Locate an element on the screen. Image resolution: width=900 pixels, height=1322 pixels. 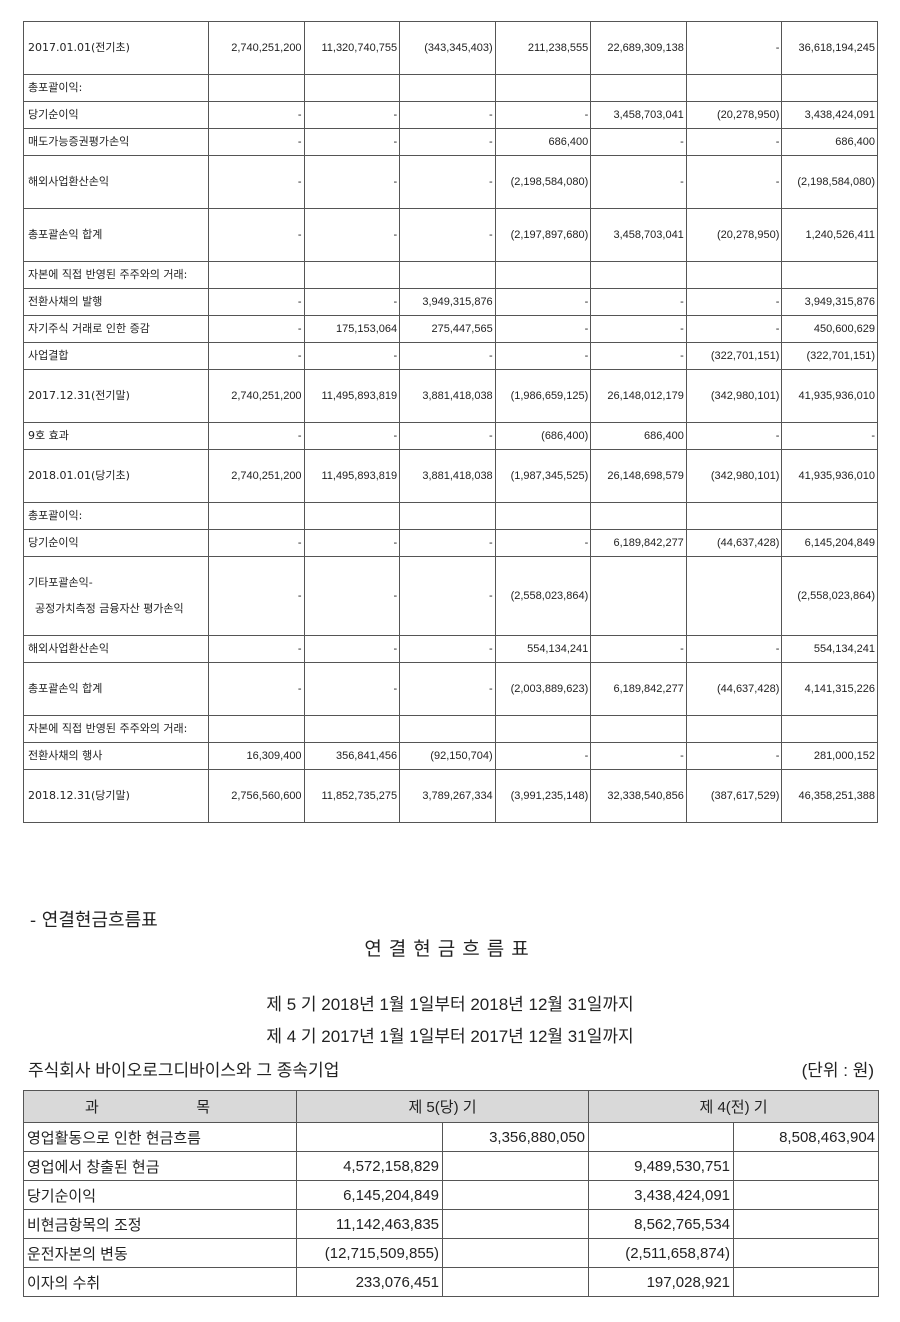
value-cell: 175,153,064 is located at coordinates (352, 329).